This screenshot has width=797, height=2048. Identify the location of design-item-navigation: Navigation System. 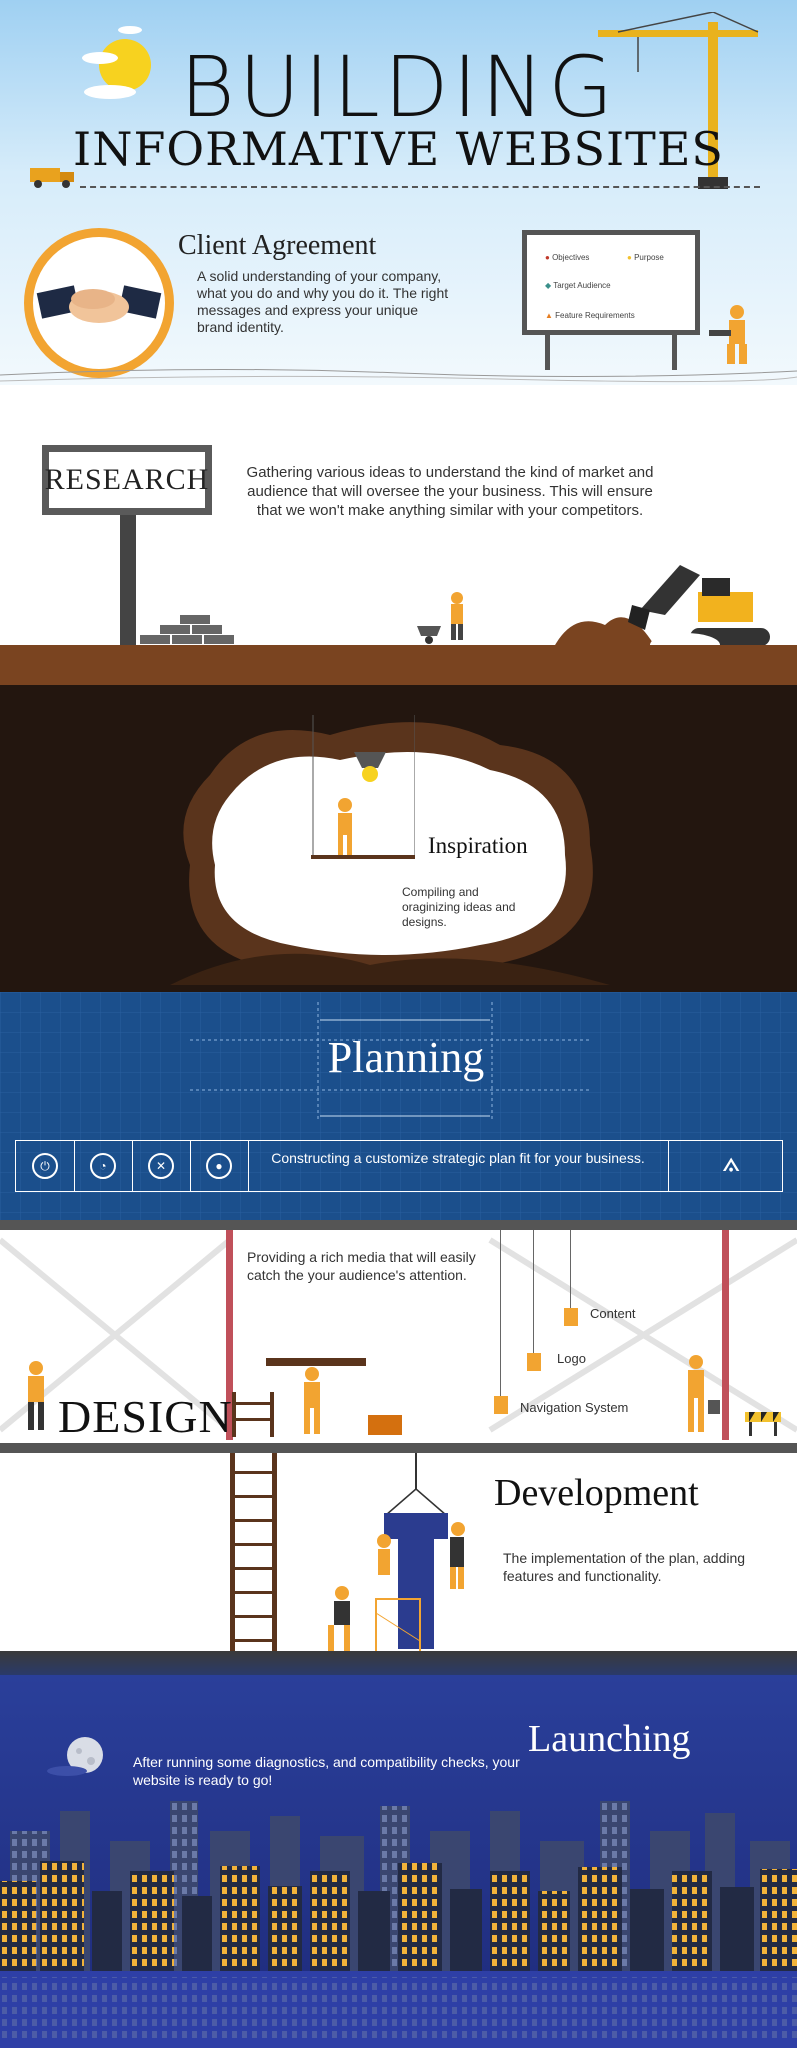
(574, 1407).